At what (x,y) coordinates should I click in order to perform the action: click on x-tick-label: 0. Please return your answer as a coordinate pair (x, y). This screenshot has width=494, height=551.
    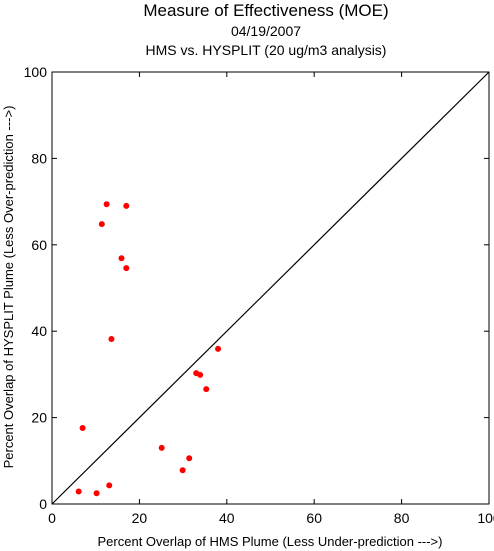
    Looking at the image, I should click on (52, 518).